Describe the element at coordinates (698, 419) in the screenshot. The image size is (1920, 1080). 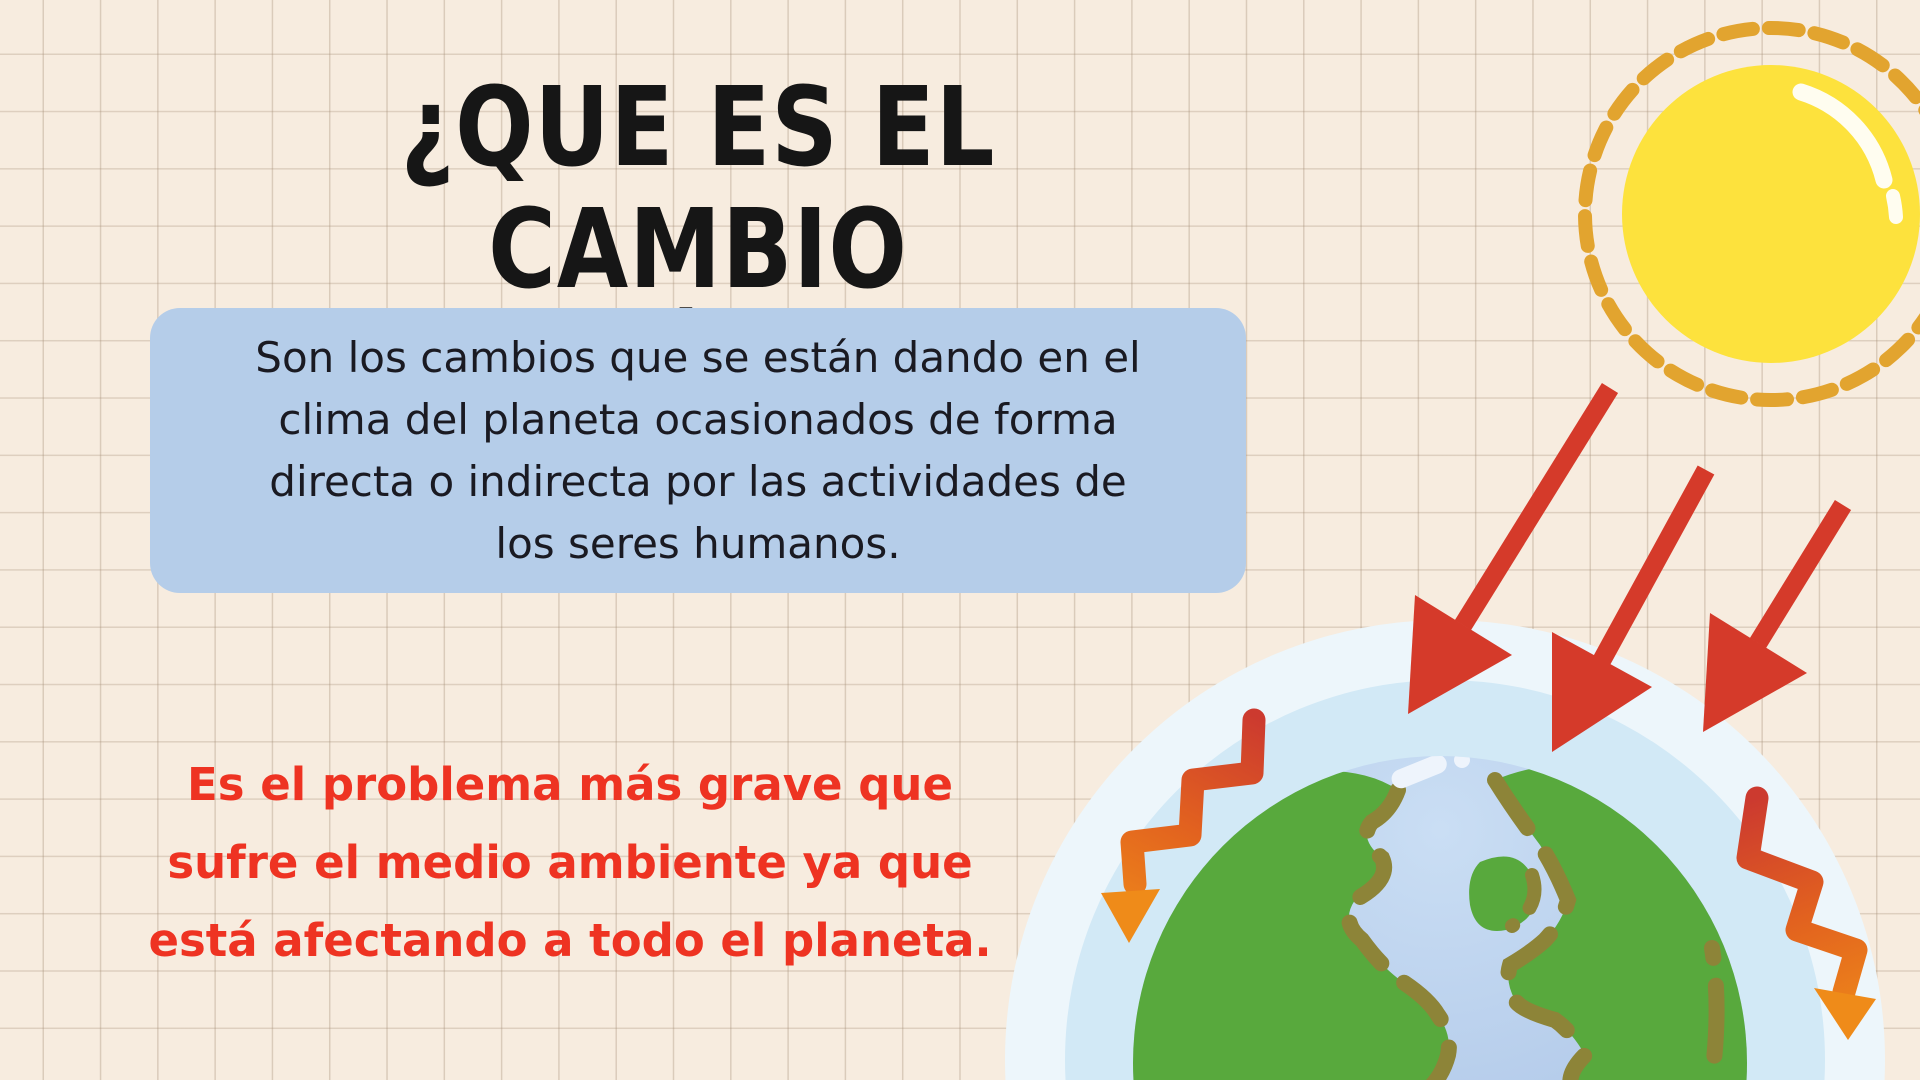
I see `definition-line: clima del planeta ocasionados de forma` at that location.